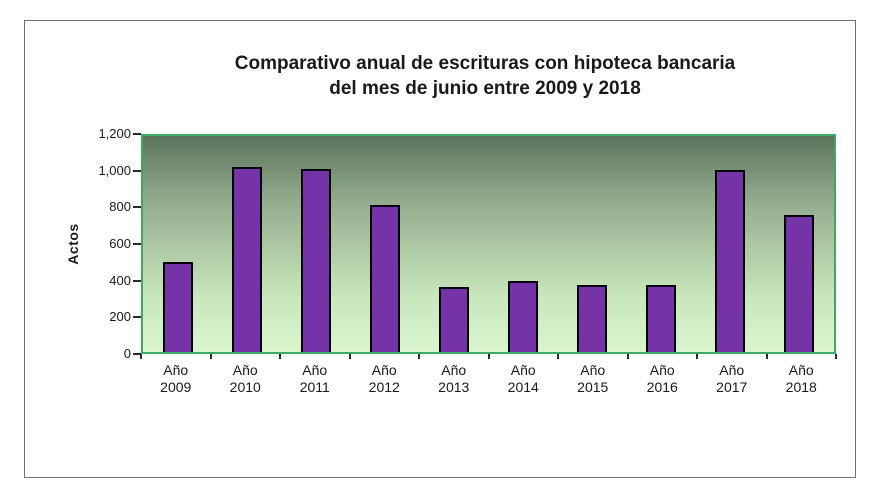 The width and height of the screenshot is (880, 495). Describe the element at coordinates (176, 378) in the screenshot. I see `x-category-label: Año 2009` at that location.